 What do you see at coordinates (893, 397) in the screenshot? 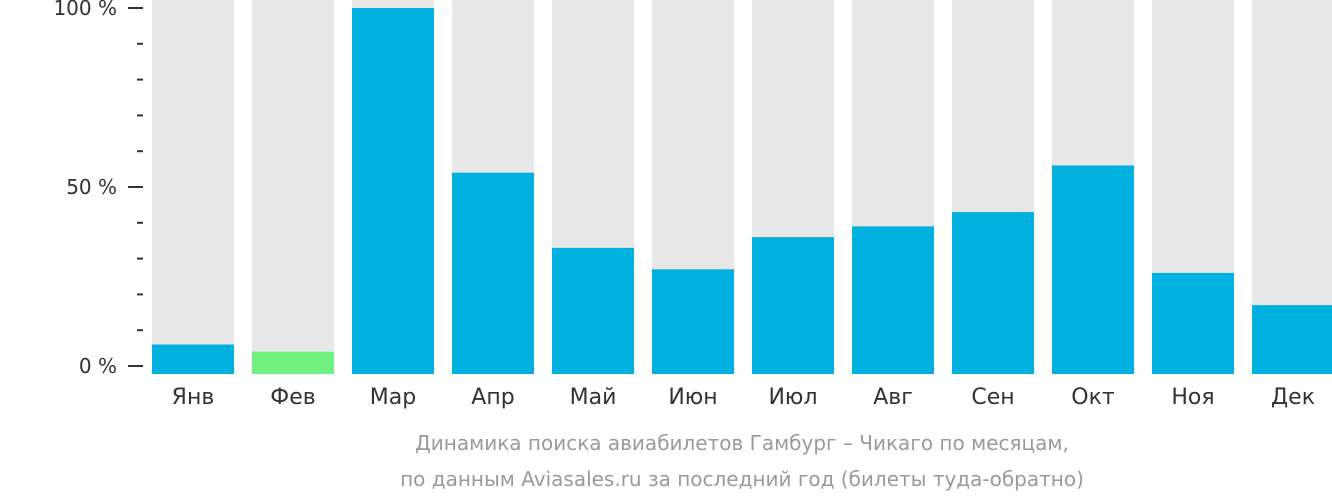
I see `x-axis-category-label: Авг` at bounding box center [893, 397].